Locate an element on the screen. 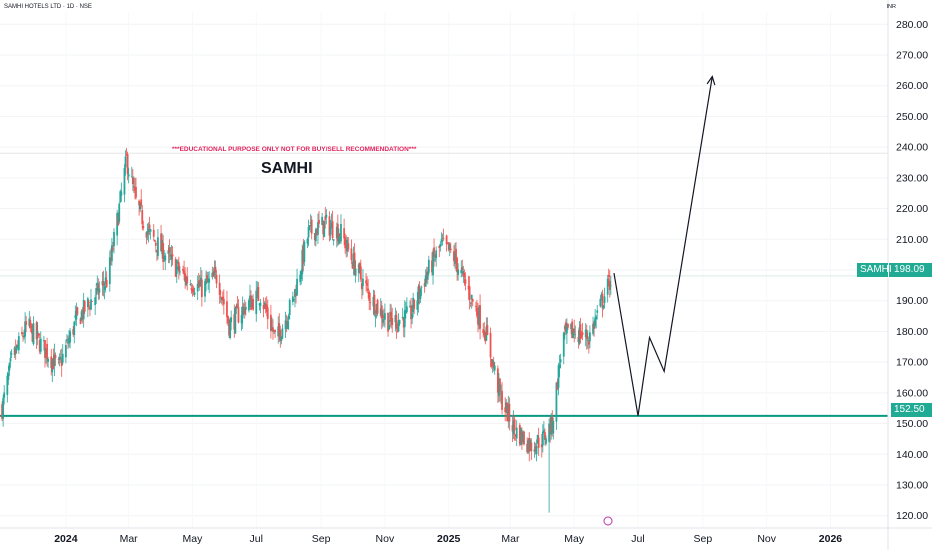 This screenshot has width=932, height=550. projection-line is located at coordinates (663, 246).